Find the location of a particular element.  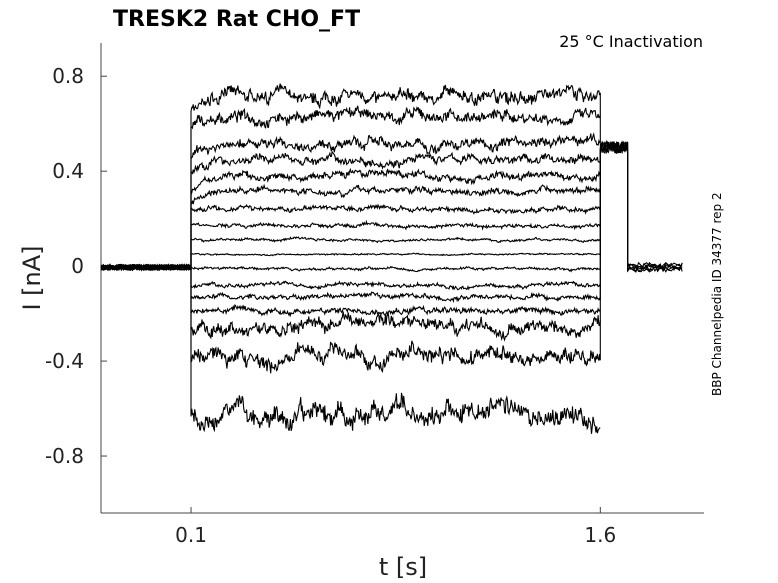

x-tick-label: 0.1 is located at coordinates (191, 535).